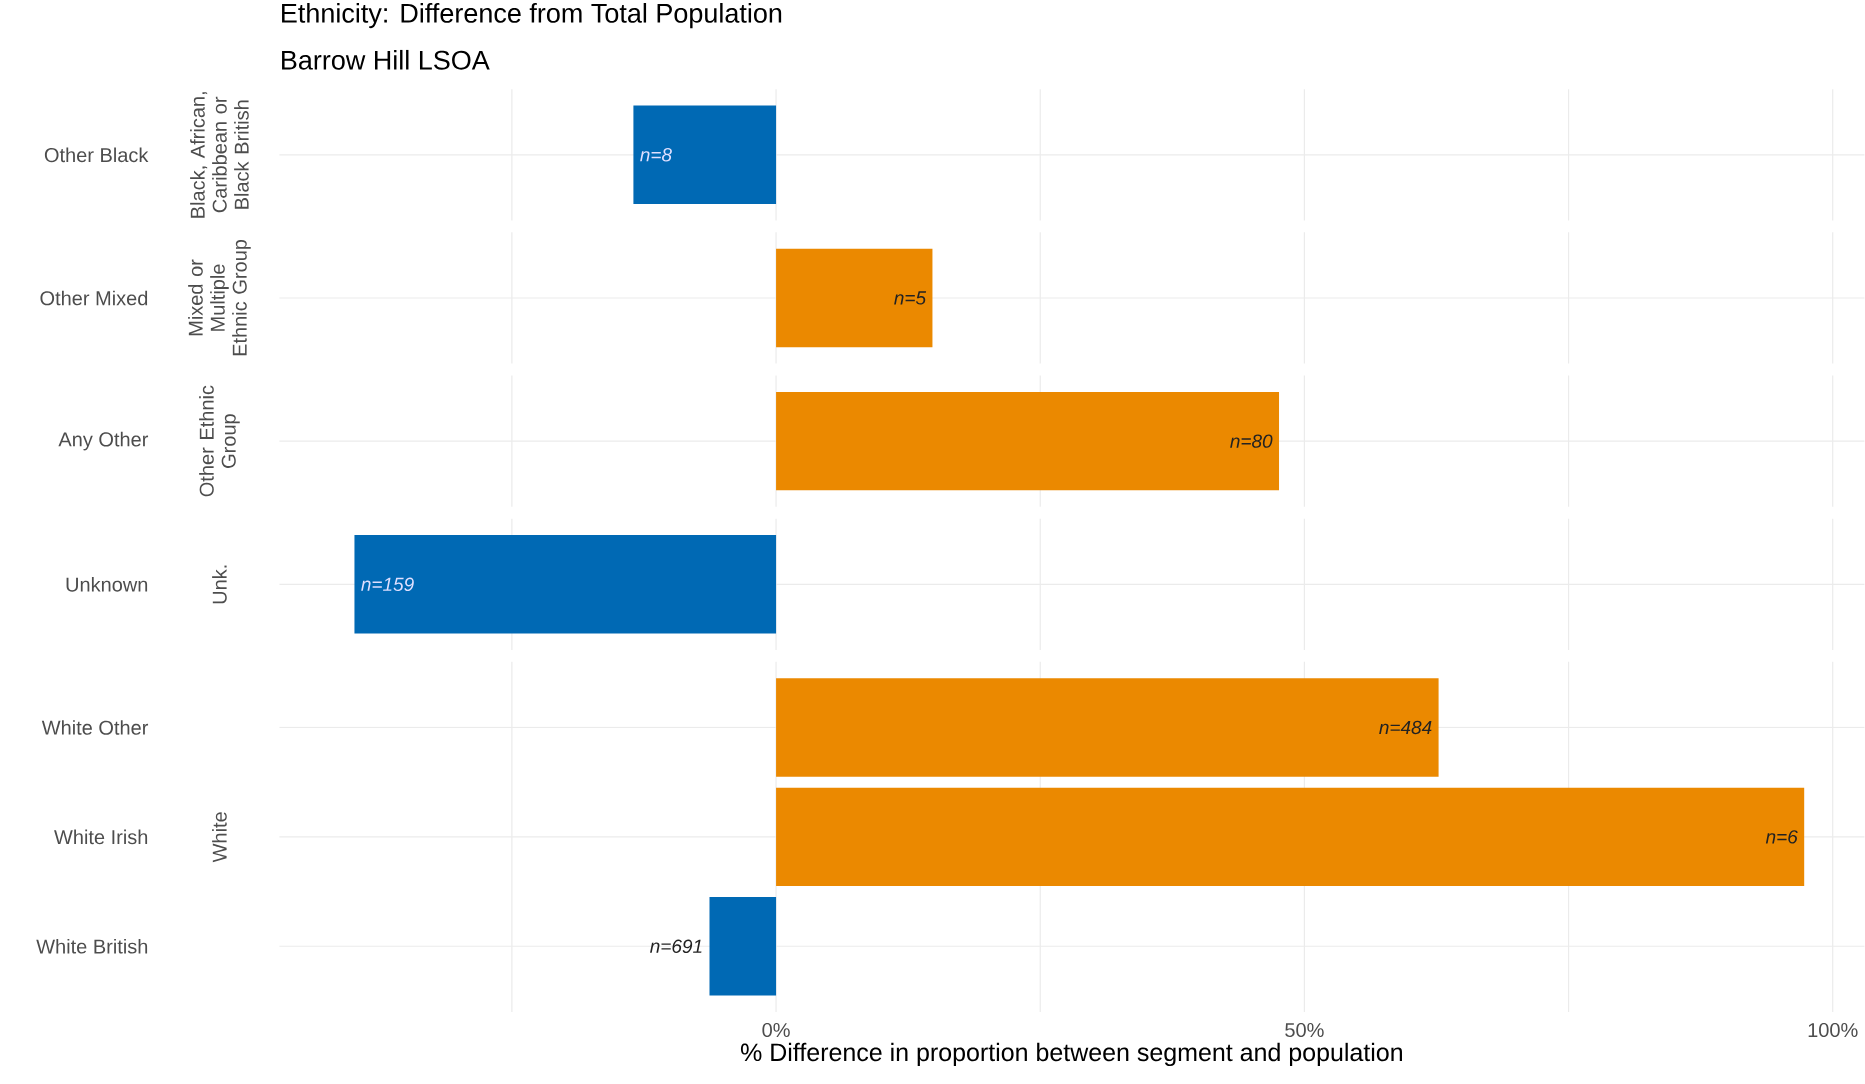 The width and height of the screenshot is (1865, 1084). Describe the element at coordinates (96, 155) in the screenshot. I see `y-tick-label: Other Black` at that location.